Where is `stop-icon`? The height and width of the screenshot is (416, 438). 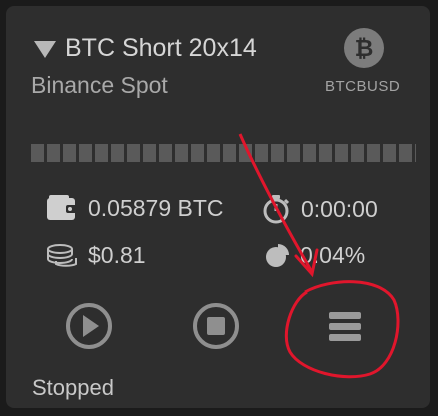
stop-icon is located at coordinates (216, 326).